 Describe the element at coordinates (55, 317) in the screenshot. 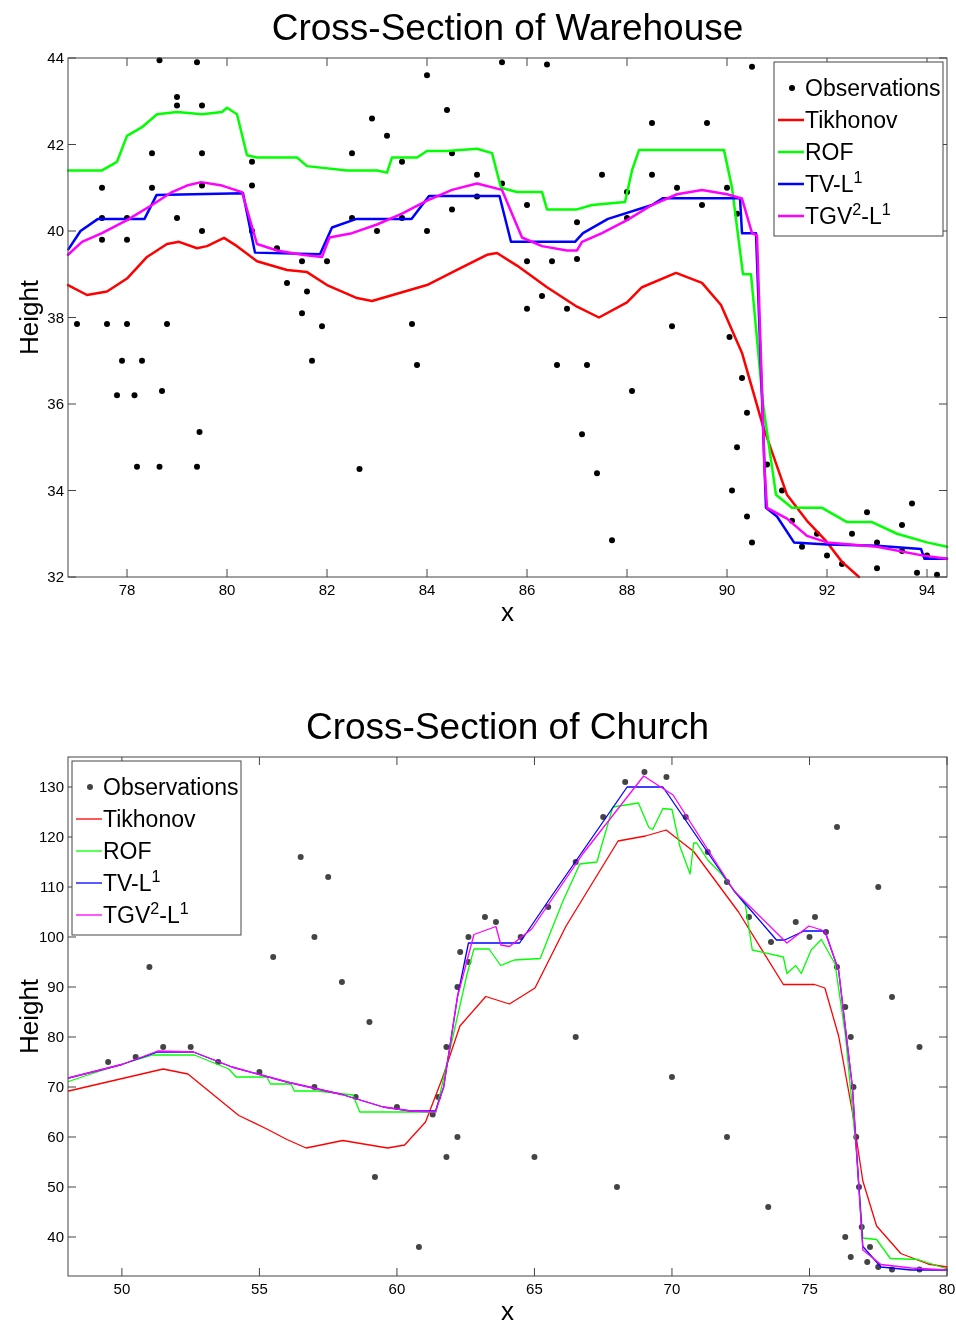

I see `y-tick-label: 38` at that location.